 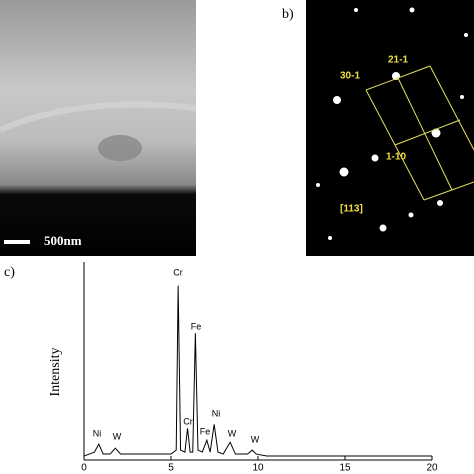 What do you see at coordinates (63, 240) in the screenshot?
I see `scale-label: 500nm` at bounding box center [63, 240].